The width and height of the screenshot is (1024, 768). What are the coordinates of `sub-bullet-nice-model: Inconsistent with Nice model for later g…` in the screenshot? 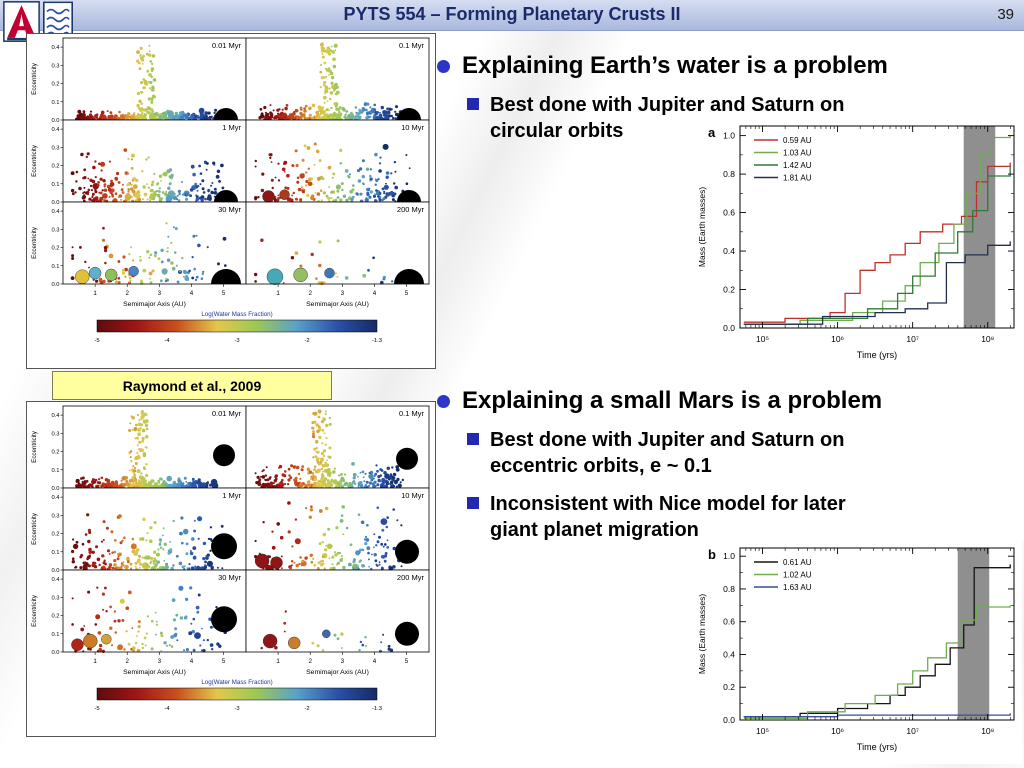 It's located at (737, 517).